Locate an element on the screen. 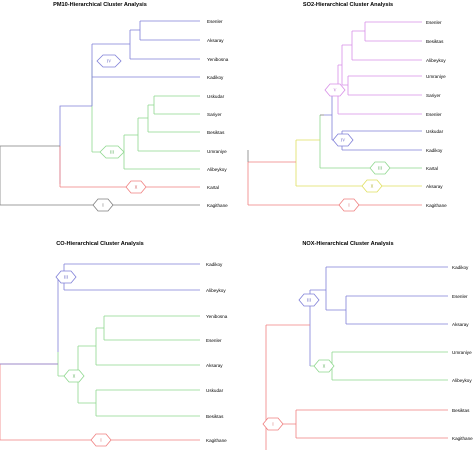  cluster-badge-v: V is located at coordinates (335, 90).